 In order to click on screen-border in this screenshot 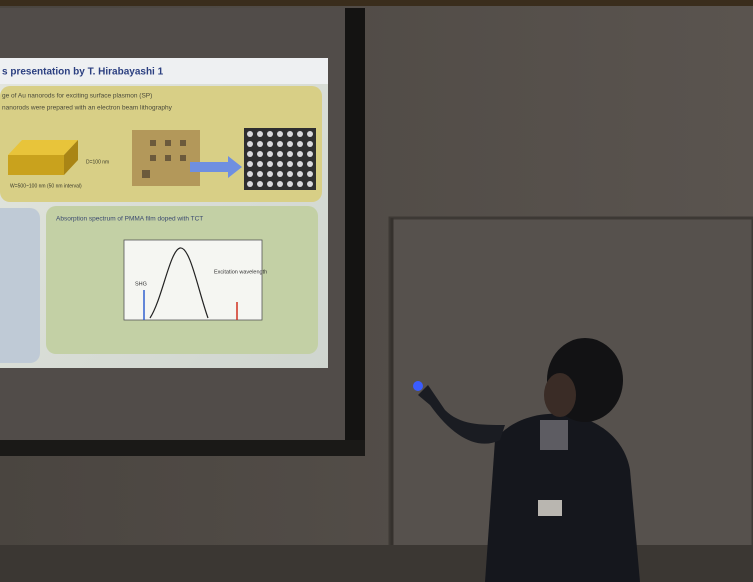, I will do `click(355, 232)`.